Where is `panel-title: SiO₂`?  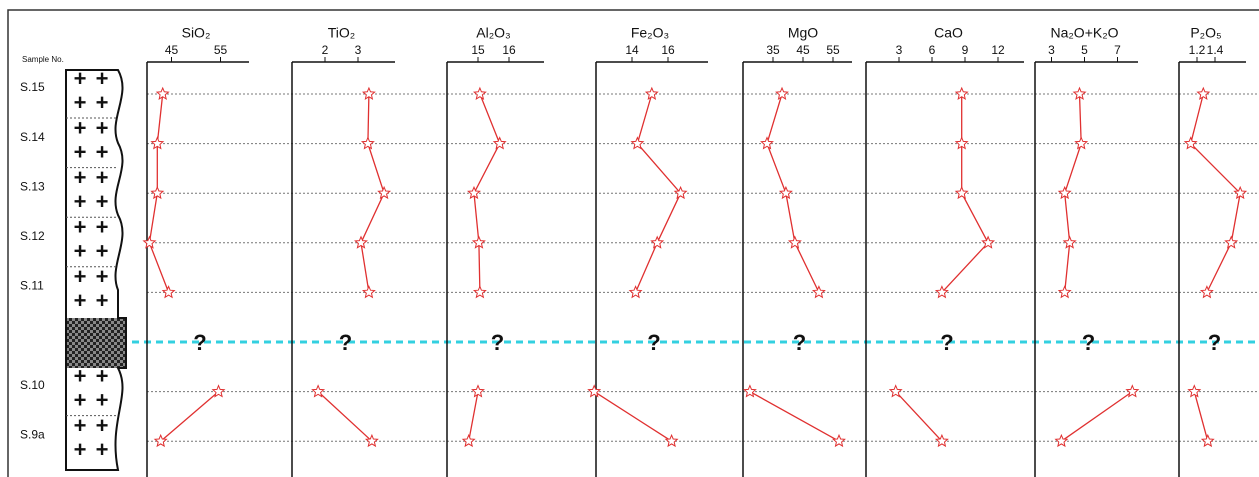
panel-title: SiO₂ is located at coordinates (196, 33).